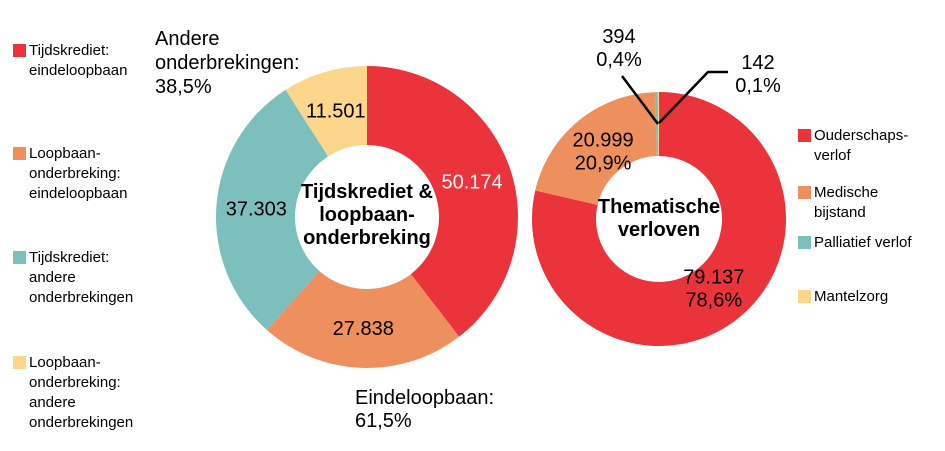 This screenshot has height=451, width=945. What do you see at coordinates (713, 288) in the screenshot?
I see `thematische-verloven-value-label-ouderschapsverlof: 79.137 78,6%` at bounding box center [713, 288].